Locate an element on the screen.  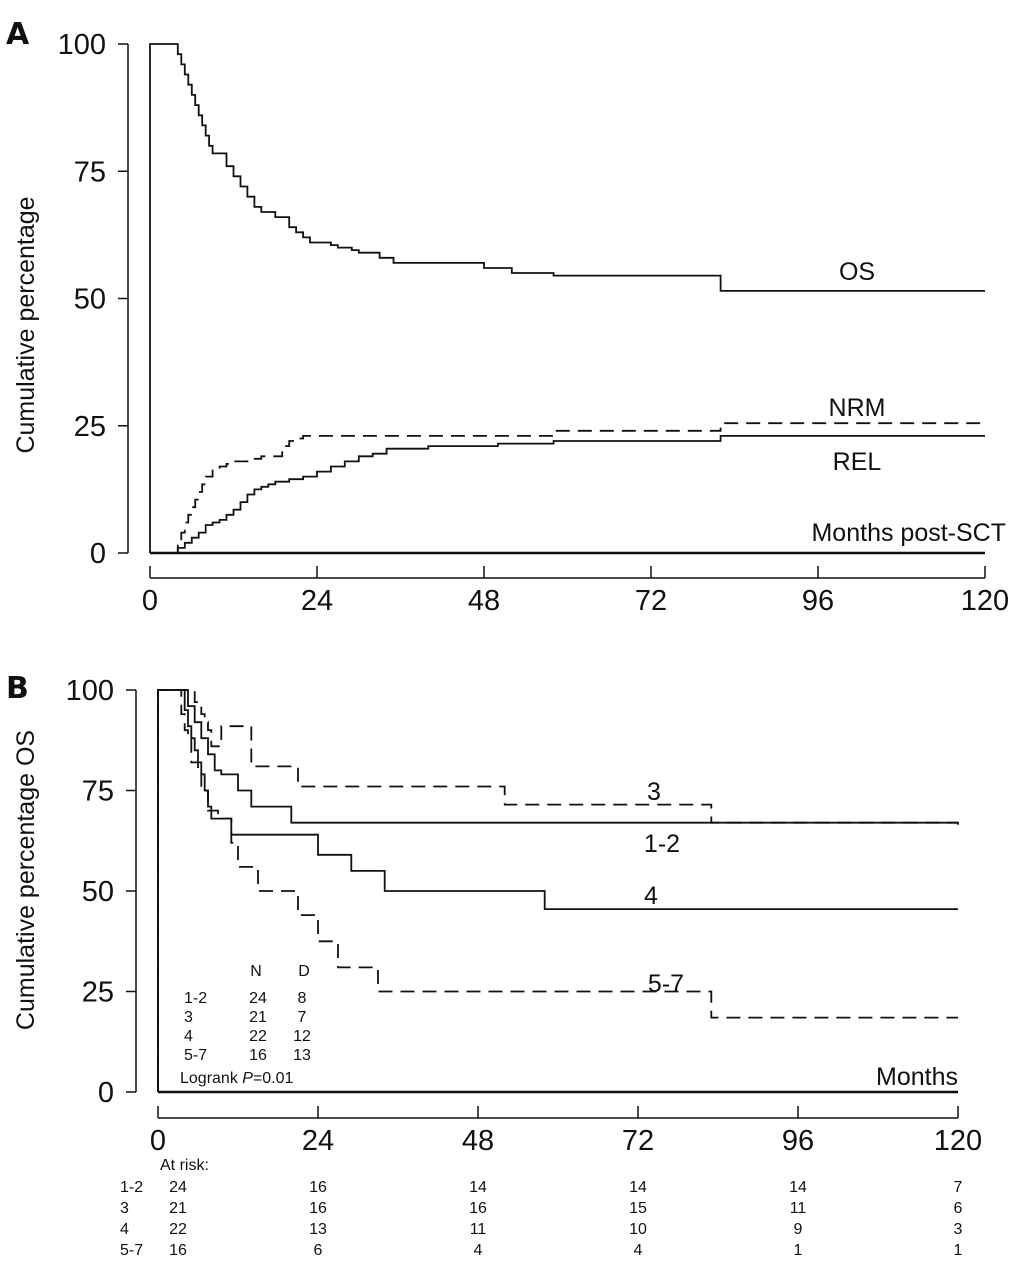
label-nrm: NRM is located at coordinates (857, 408).